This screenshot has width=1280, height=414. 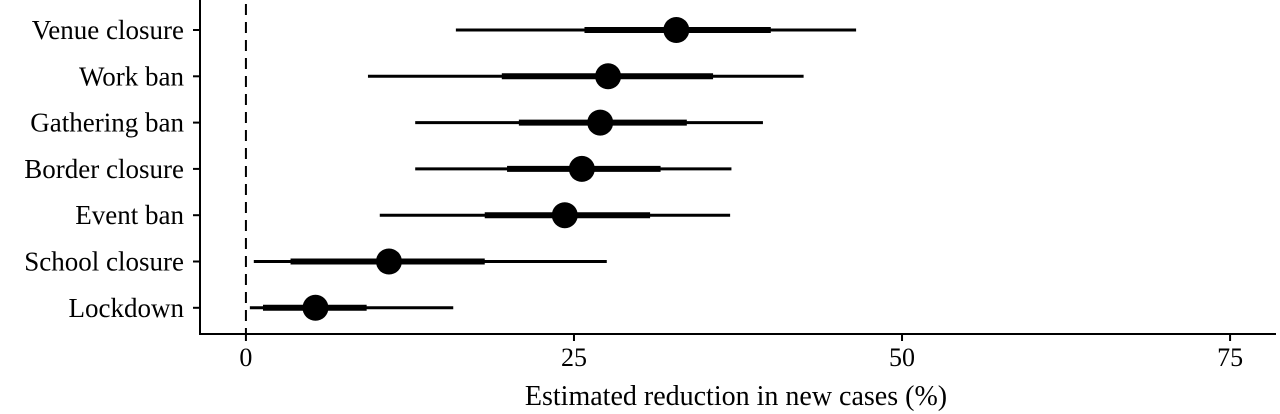 What do you see at coordinates (132, 76) in the screenshot?
I see `category-label: Work ban` at bounding box center [132, 76].